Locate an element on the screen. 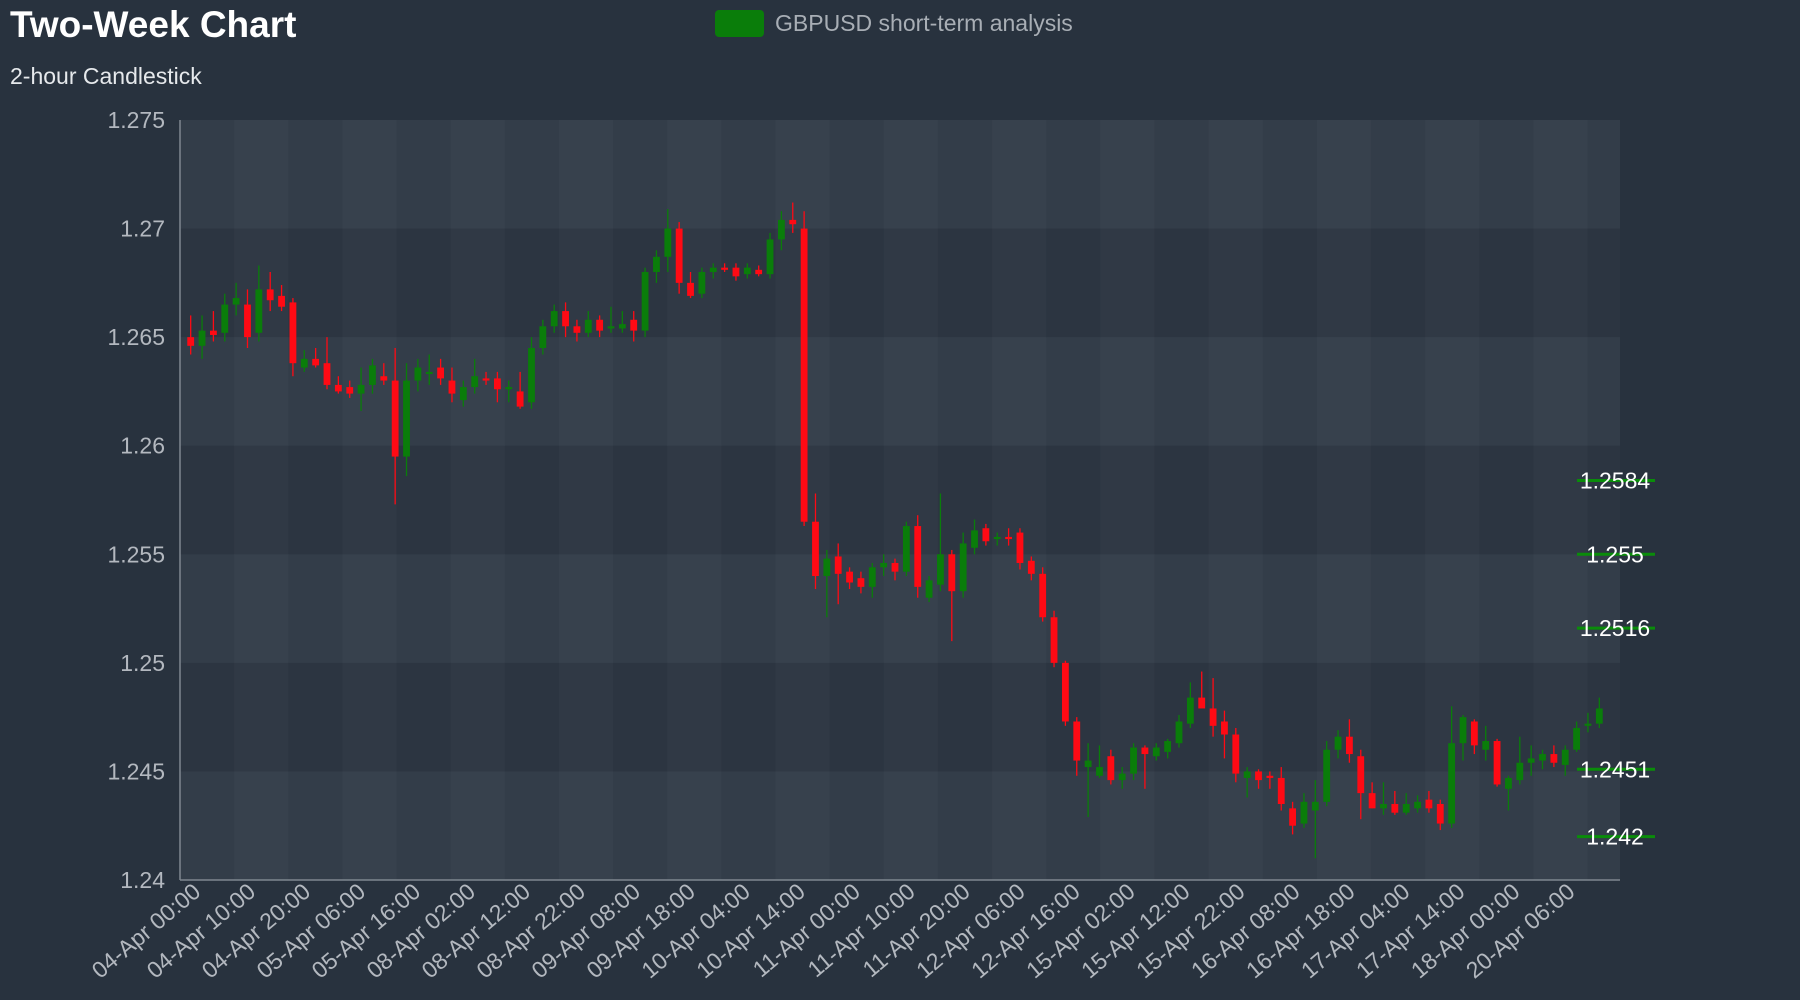 Image resolution: width=1800 pixels, height=1000 pixels. y-tick-label: 1.275 is located at coordinates (136, 120).